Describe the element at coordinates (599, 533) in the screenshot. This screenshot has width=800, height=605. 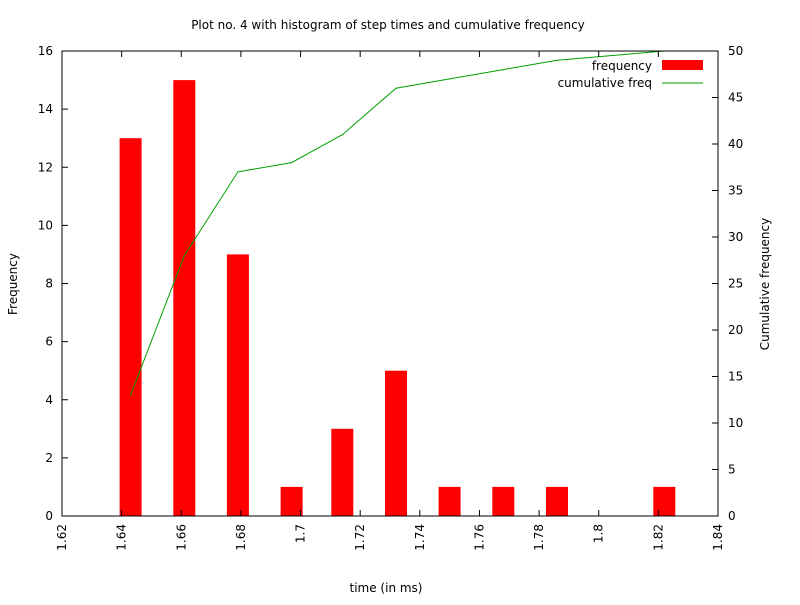
I see `x-tick-label: 1.8` at that location.